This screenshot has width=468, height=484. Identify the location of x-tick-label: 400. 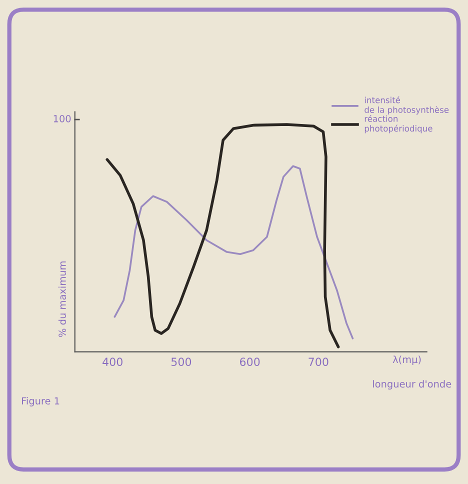
(112, 362).